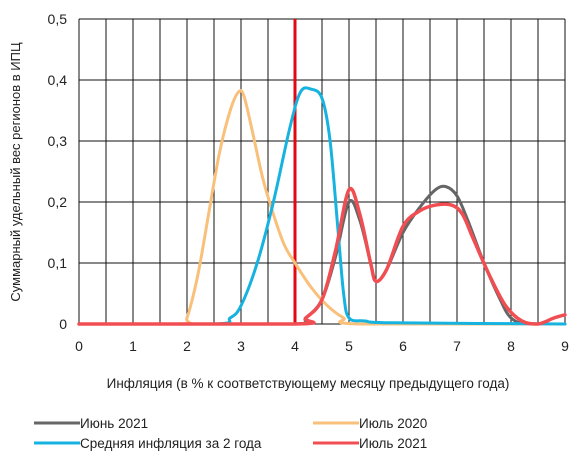 This screenshot has width=569, height=462. What do you see at coordinates (133, 346) in the screenshot?
I see `x-tick-label-1: 1` at bounding box center [133, 346].